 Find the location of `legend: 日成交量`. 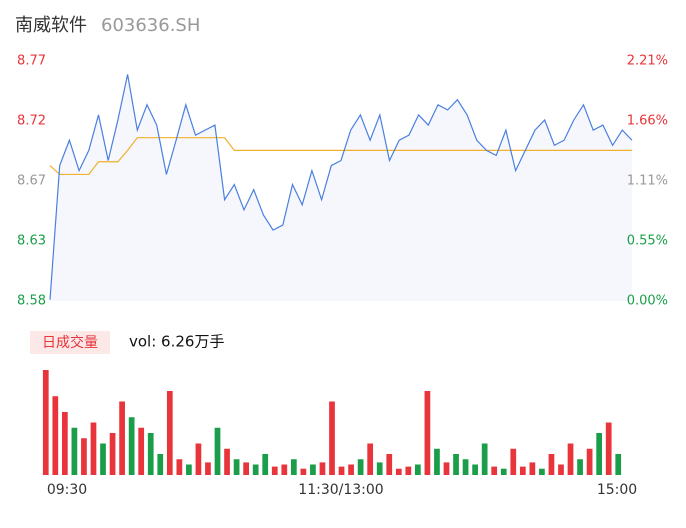

legend: 日成交量 is located at coordinates (70, 342).